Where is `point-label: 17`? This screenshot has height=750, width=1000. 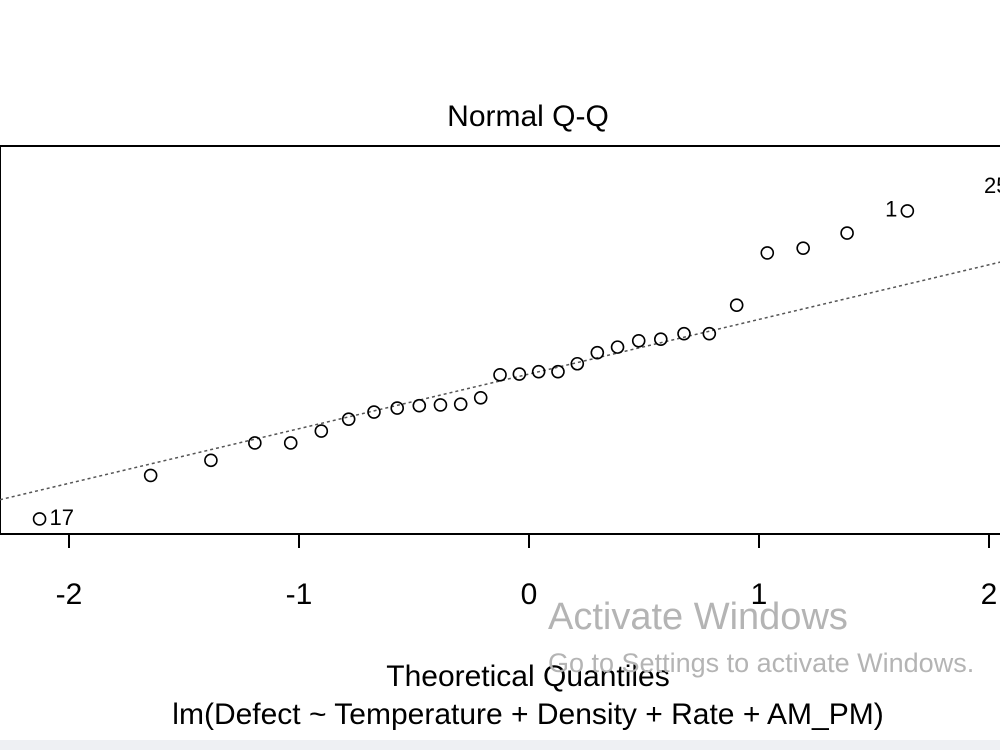 point-label: 17 is located at coordinates (62, 517).